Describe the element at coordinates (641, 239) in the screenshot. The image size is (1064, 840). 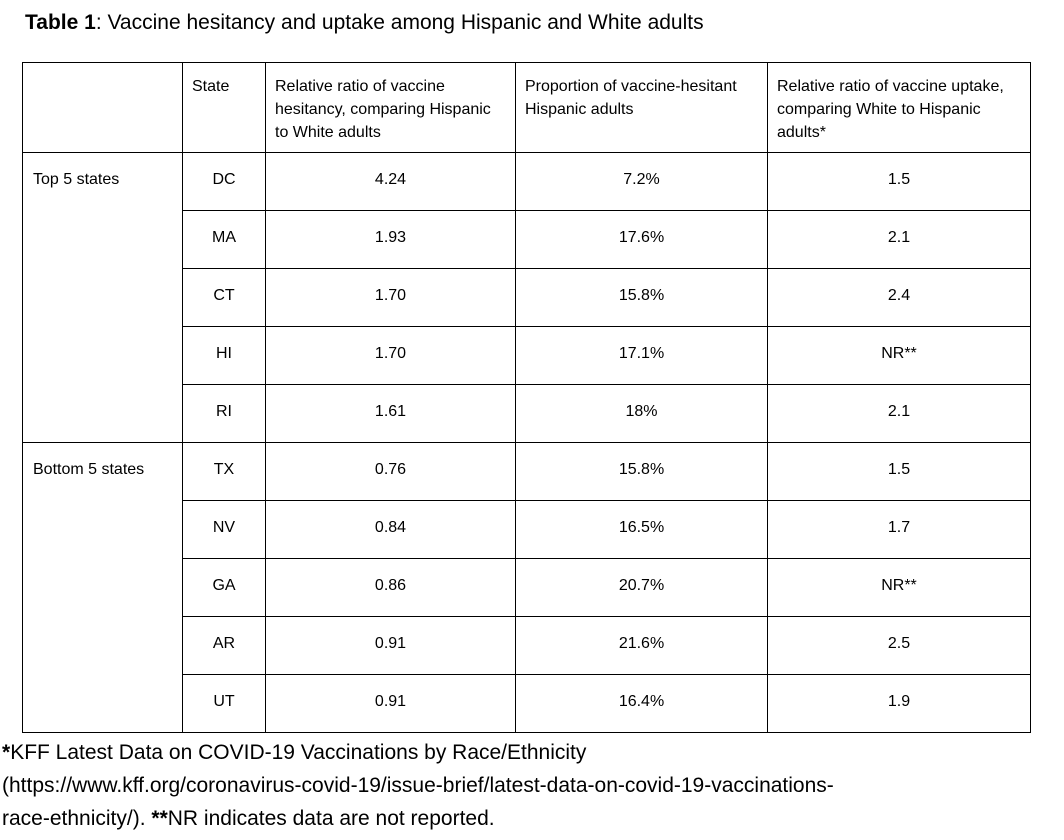
I see `hesitant-proportion-cell: 17.6%` at that location.